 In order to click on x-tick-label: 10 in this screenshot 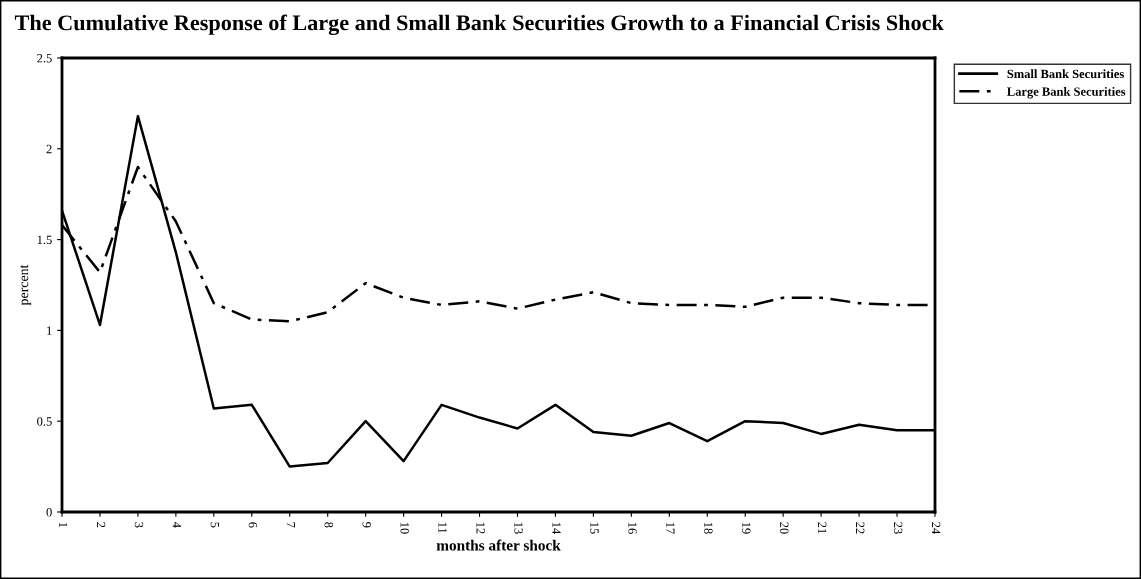, I will do `click(404, 528)`.